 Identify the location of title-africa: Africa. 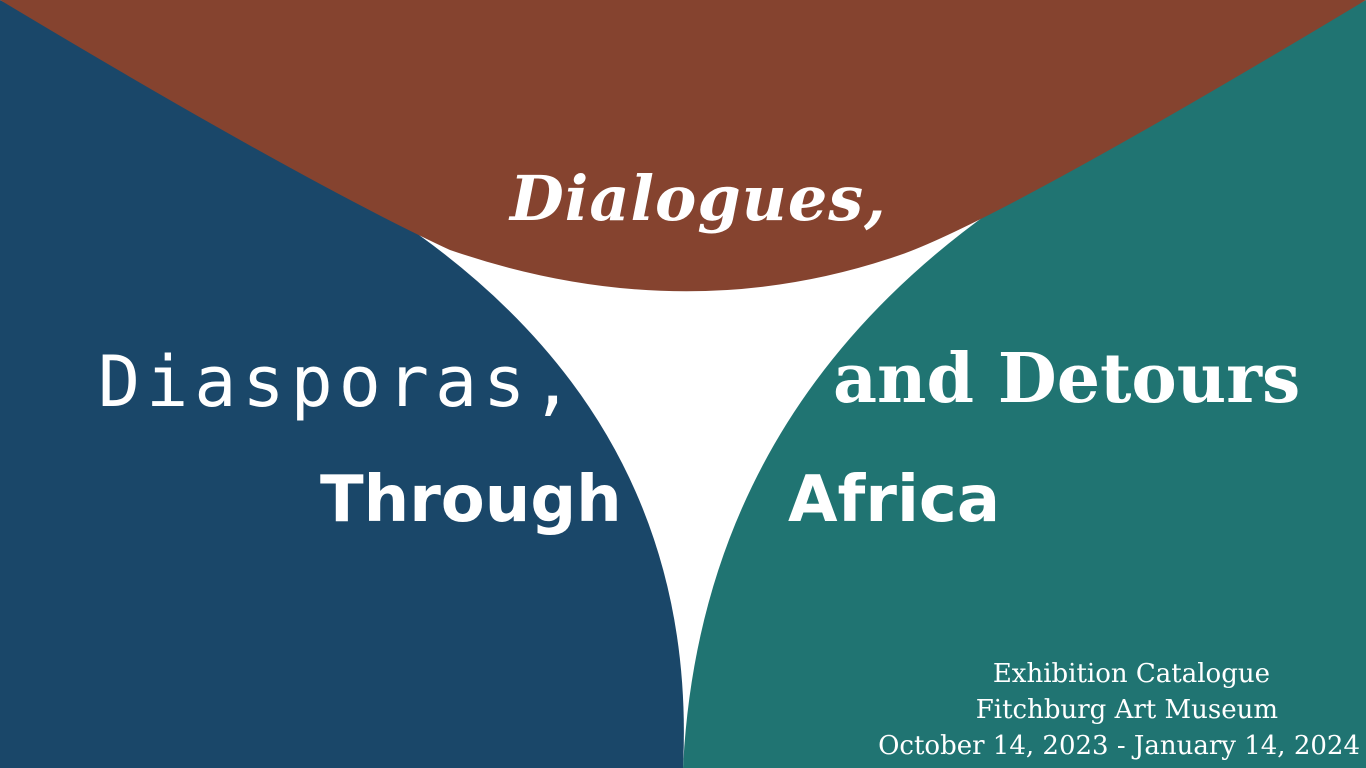
(894, 500).